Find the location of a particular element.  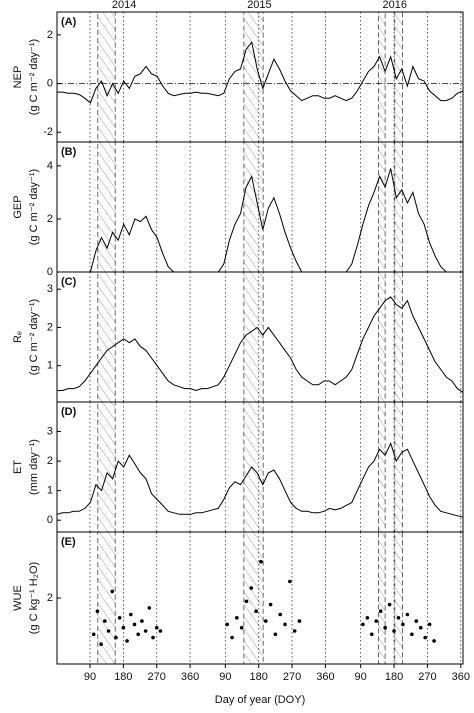

panel-label: (C) is located at coordinates (69, 282).